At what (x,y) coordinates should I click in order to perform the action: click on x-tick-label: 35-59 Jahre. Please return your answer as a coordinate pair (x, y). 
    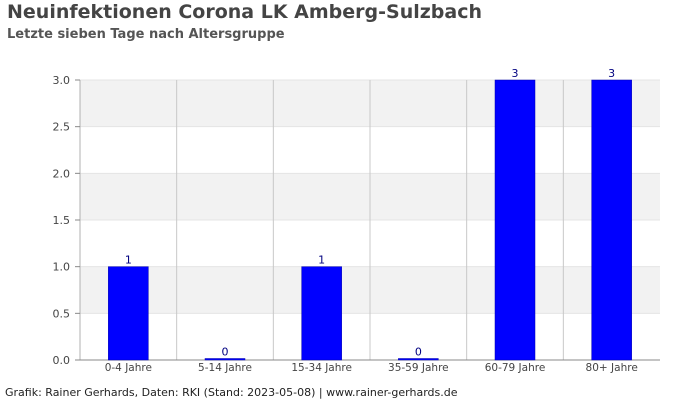
    Looking at the image, I should click on (418, 368).